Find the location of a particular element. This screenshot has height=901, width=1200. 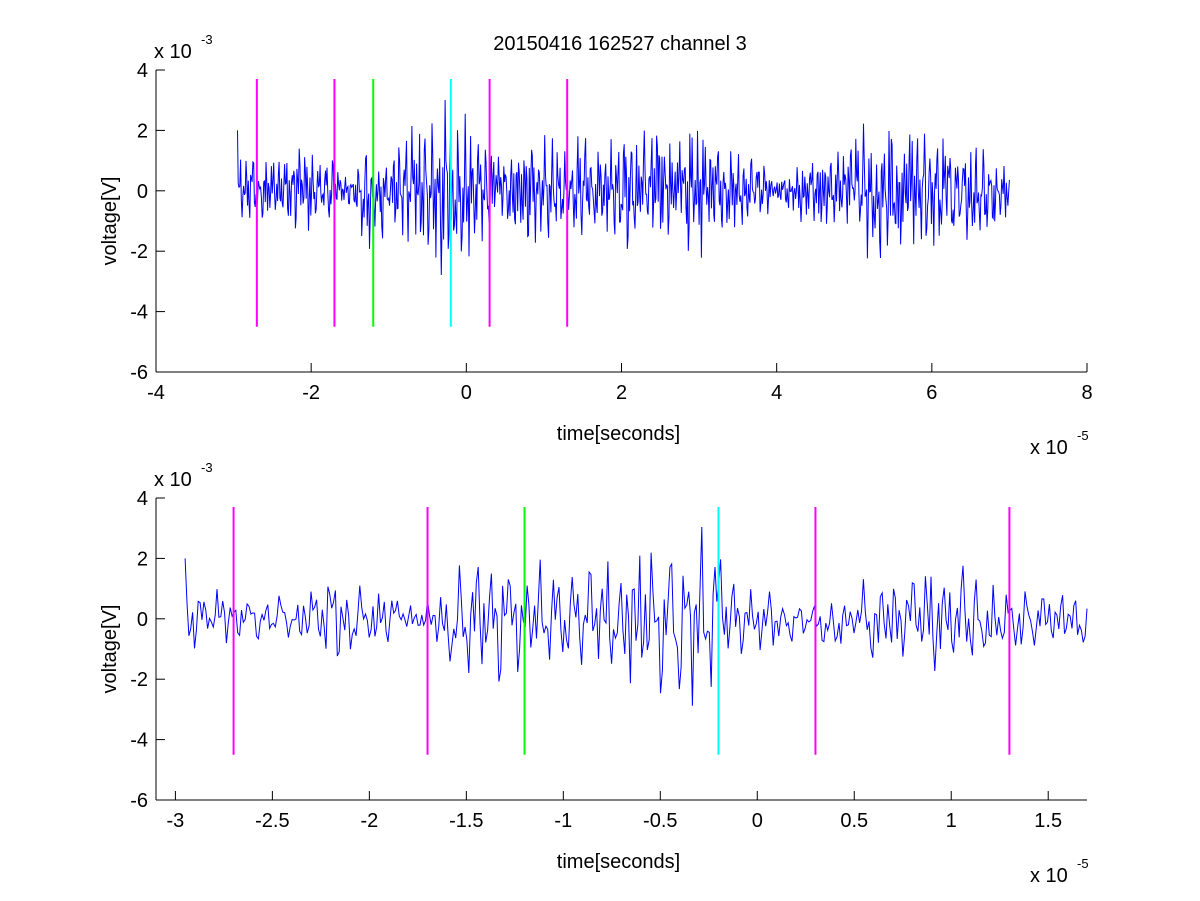

x-tick-label: -2.5 is located at coordinates (272, 821).